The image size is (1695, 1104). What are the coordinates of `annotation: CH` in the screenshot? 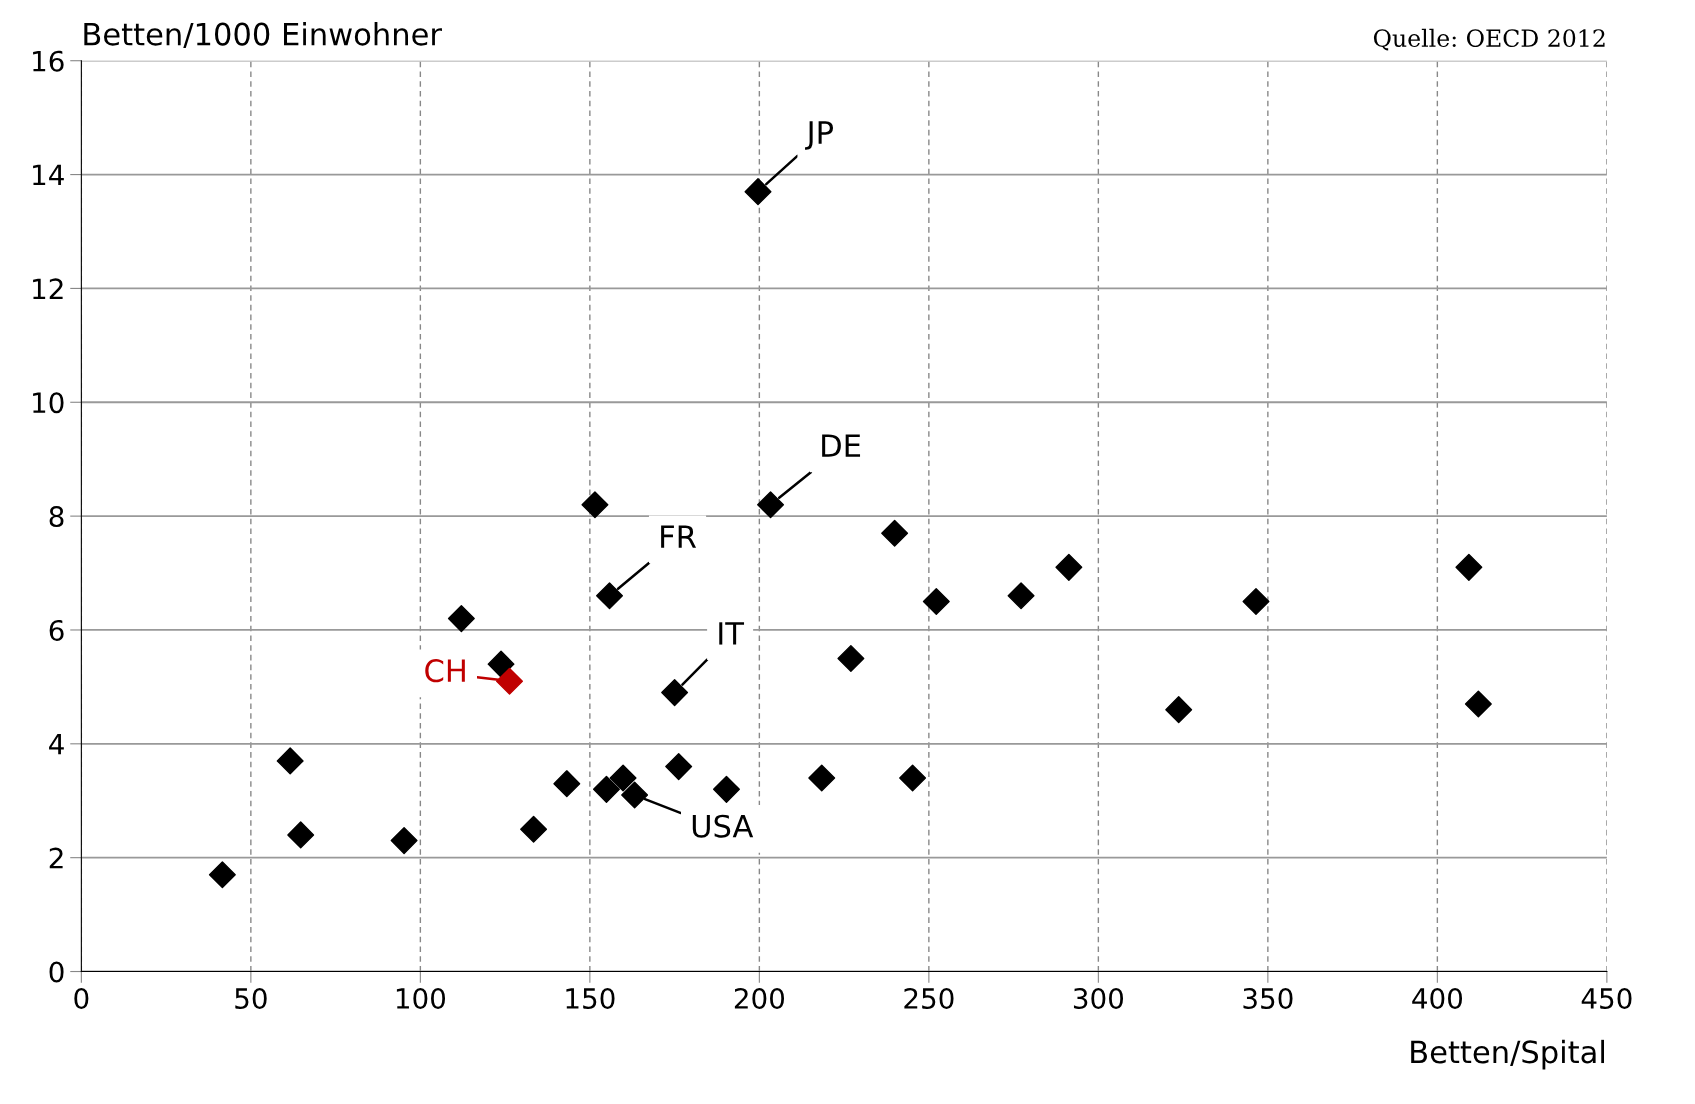 It's located at (445, 671).